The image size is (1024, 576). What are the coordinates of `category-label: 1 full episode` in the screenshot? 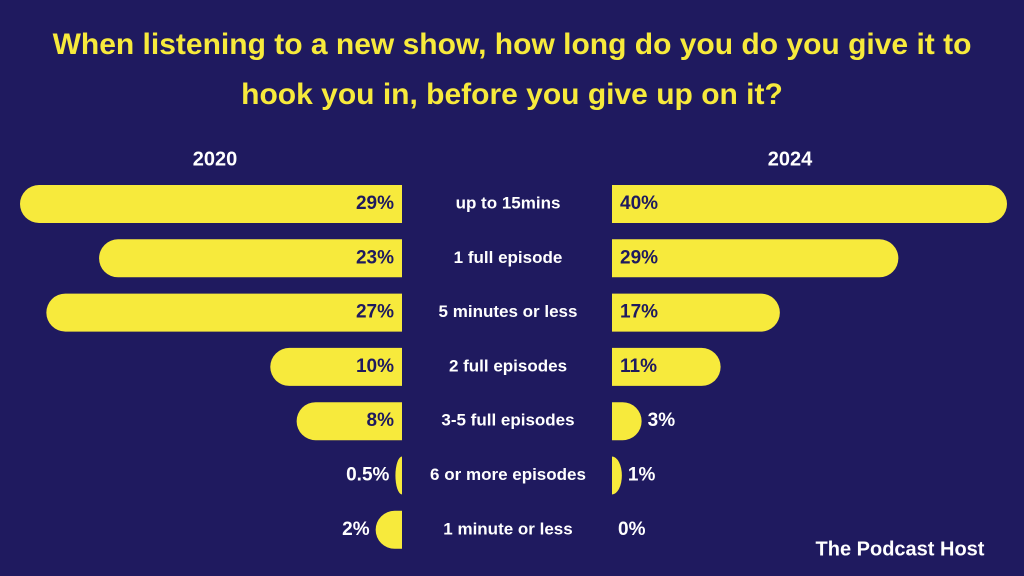 It's located at (508, 257).